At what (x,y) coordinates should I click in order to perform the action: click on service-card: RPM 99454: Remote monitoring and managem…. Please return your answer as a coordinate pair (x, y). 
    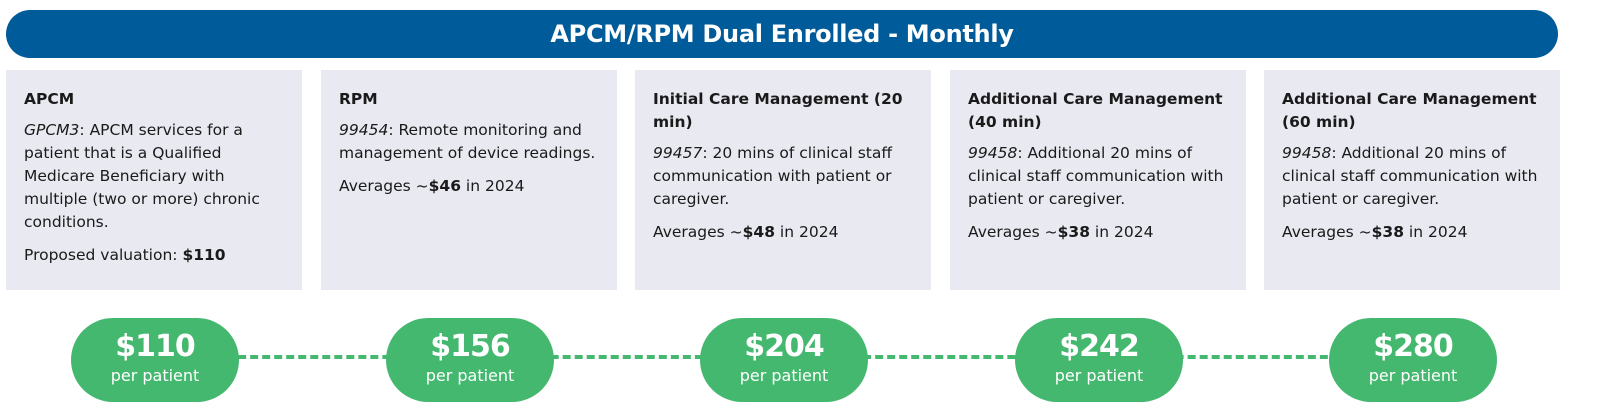
    Looking at the image, I should click on (469, 180).